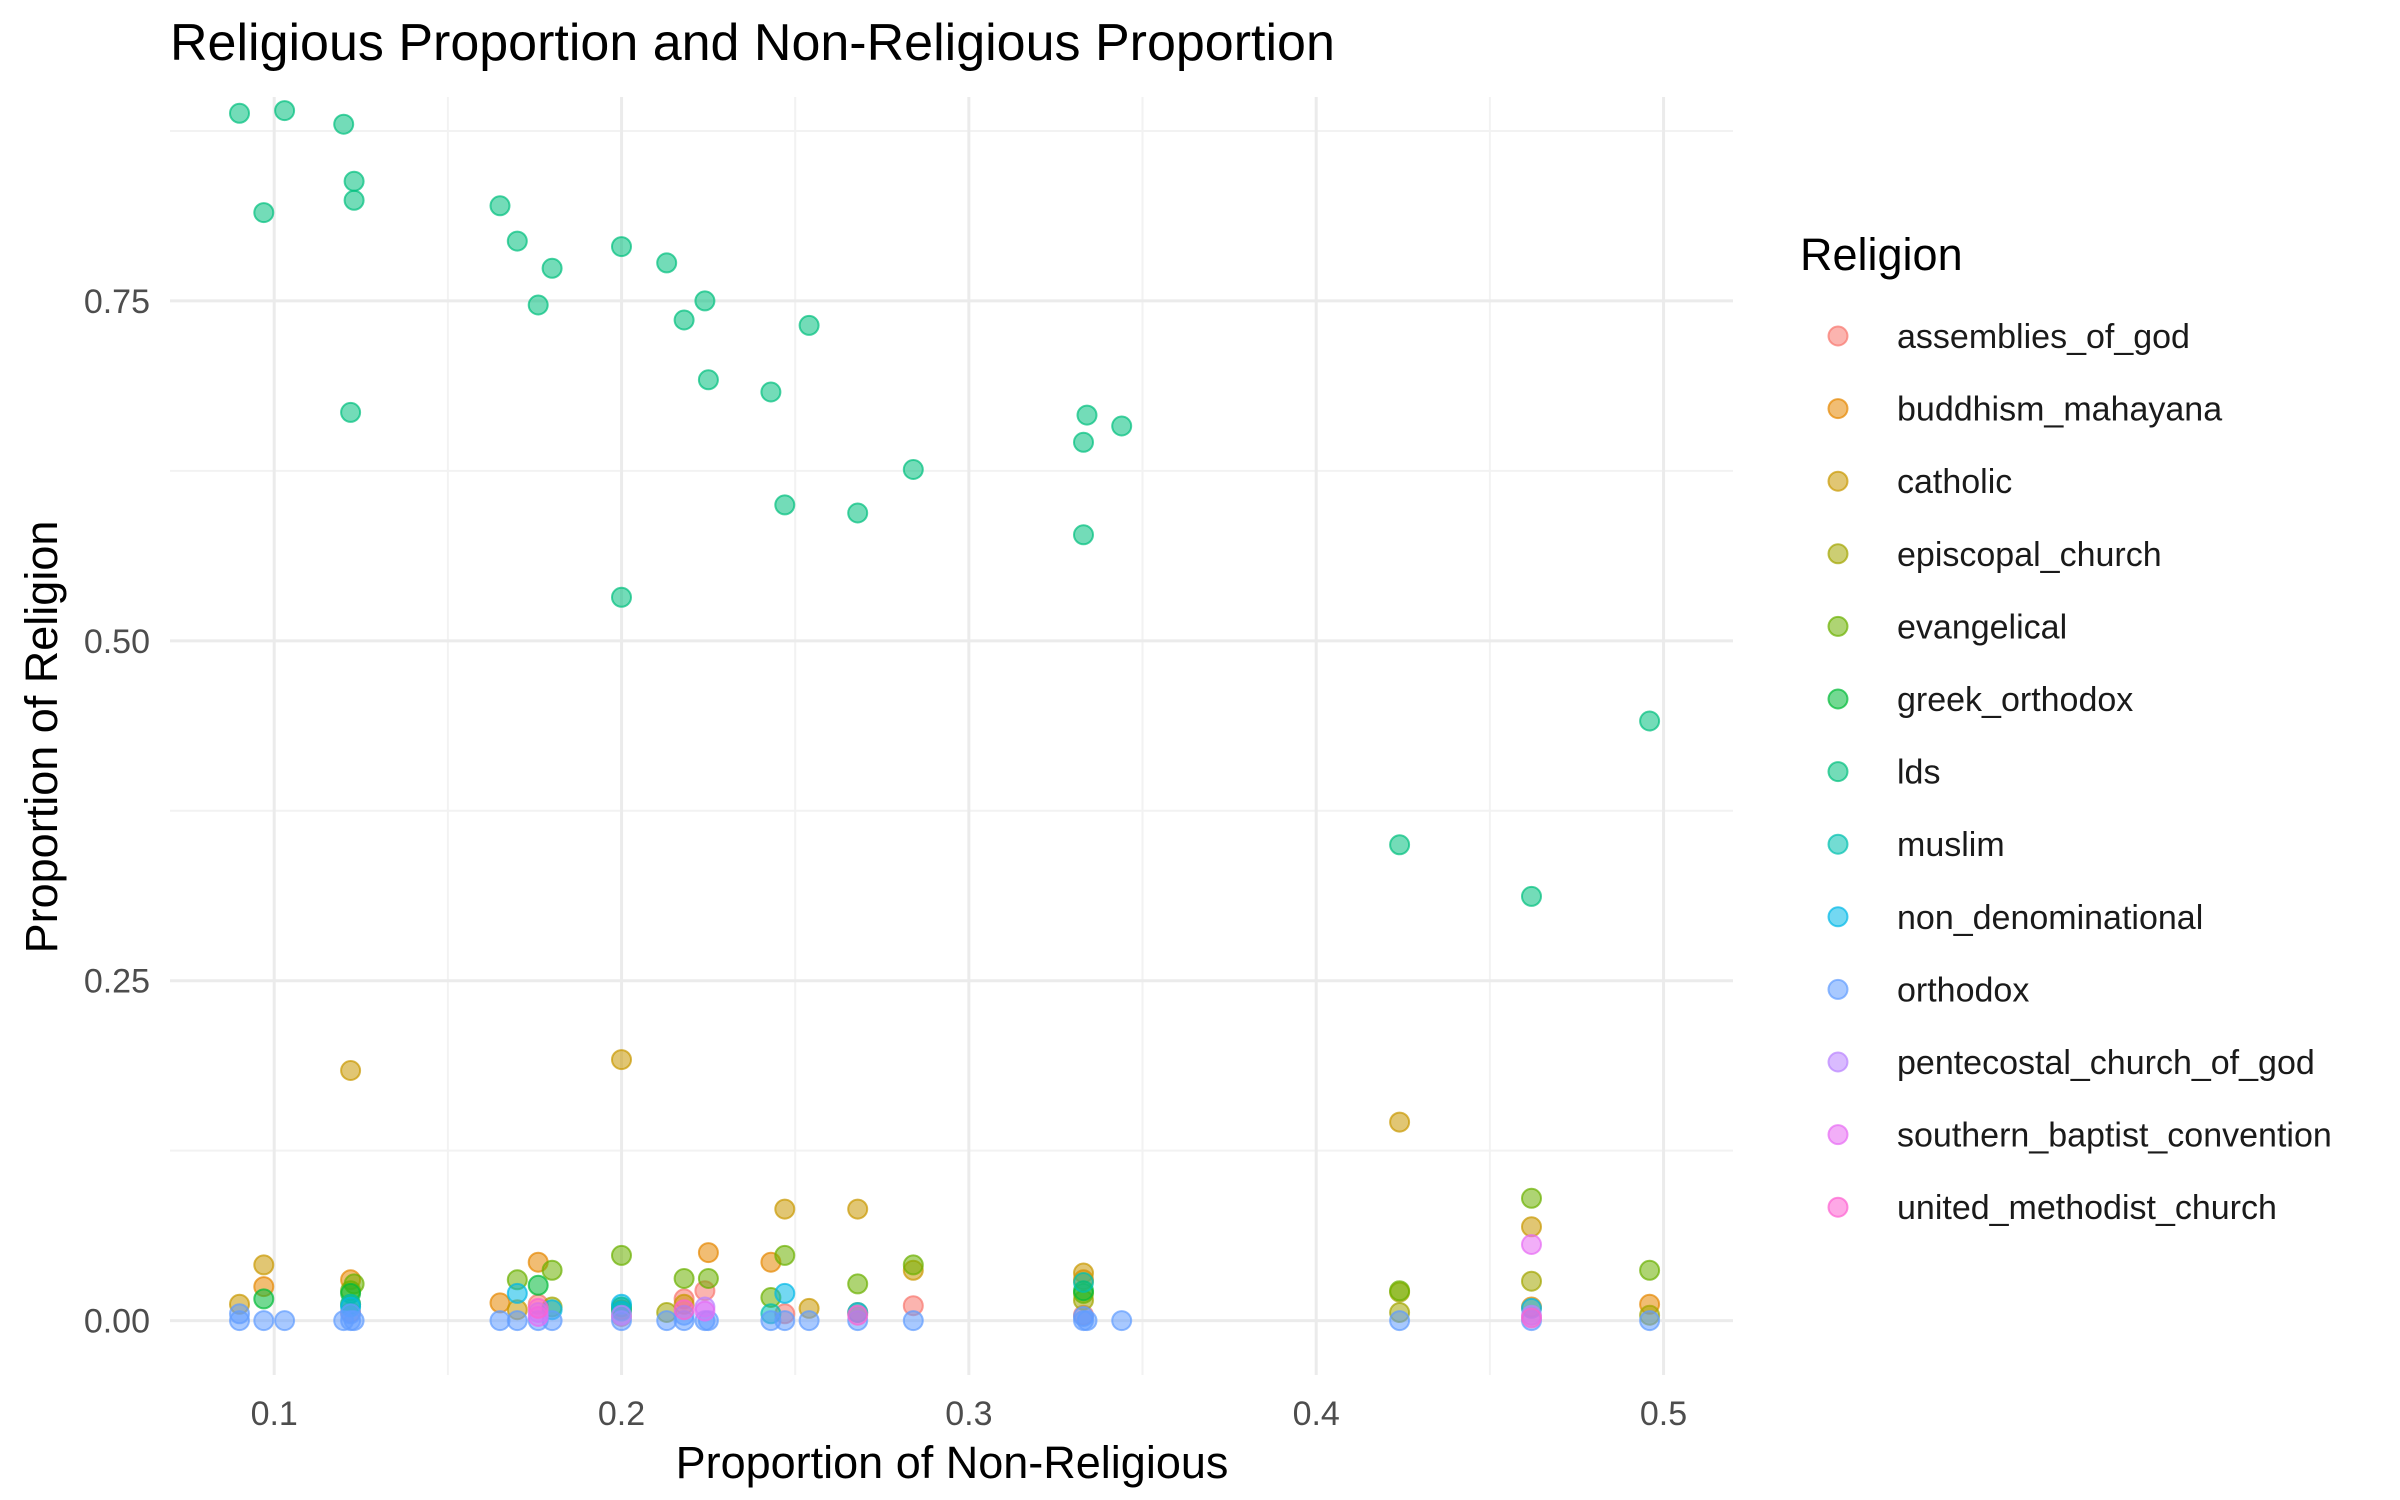 The image size is (2400, 1500). Describe the element at coordinates (2106, 1063) in the screenshot. I see `legend-label: pentecostal_church_of_god` at that location.